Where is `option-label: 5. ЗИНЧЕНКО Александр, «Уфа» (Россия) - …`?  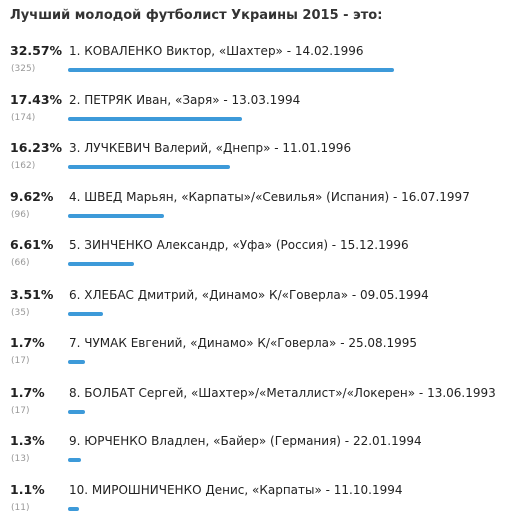
option-label: 5. ЗИНЧЕНКО Александр, «Уфа» (Россия) - … is located at coordinates (239, 245).